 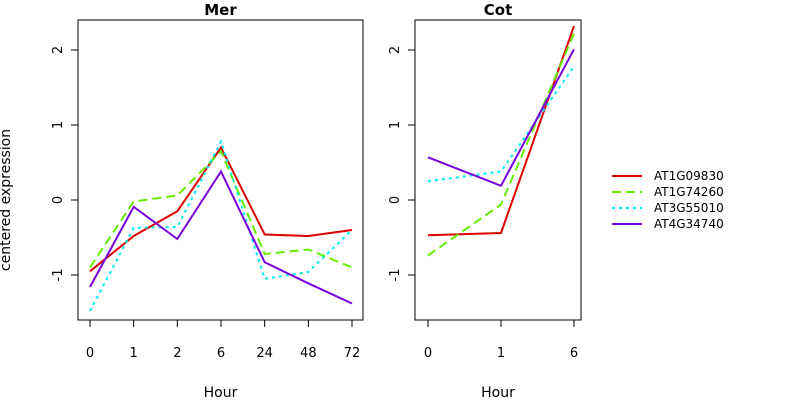 What do you see at coordinates (264, 353) in the screenshot?
I see `x-tick-label: 24` at bounding box center [264, 353].